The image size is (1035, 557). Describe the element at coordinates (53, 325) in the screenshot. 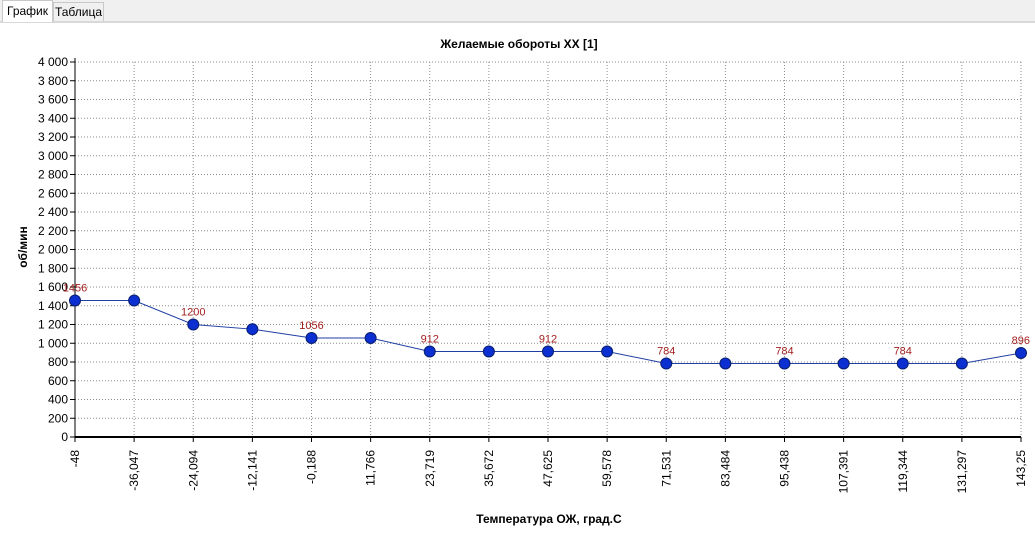

I see `y-tick-label: 1 200` at that location.